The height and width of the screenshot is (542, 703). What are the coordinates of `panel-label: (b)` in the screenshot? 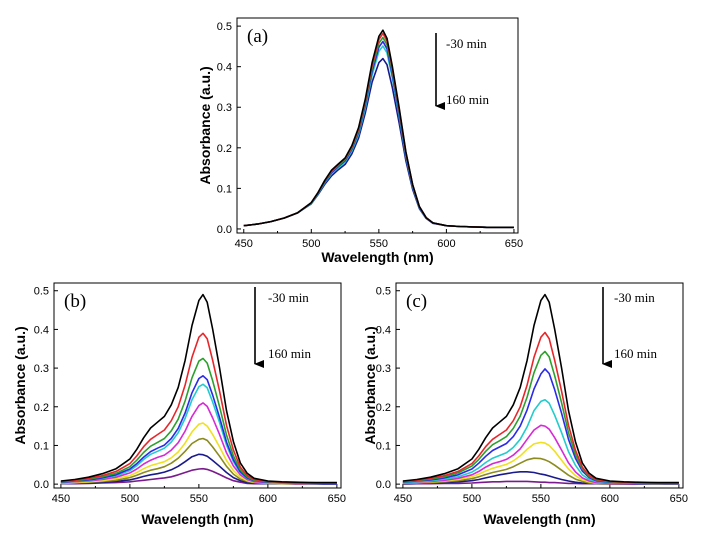 It's located at (75, 301).